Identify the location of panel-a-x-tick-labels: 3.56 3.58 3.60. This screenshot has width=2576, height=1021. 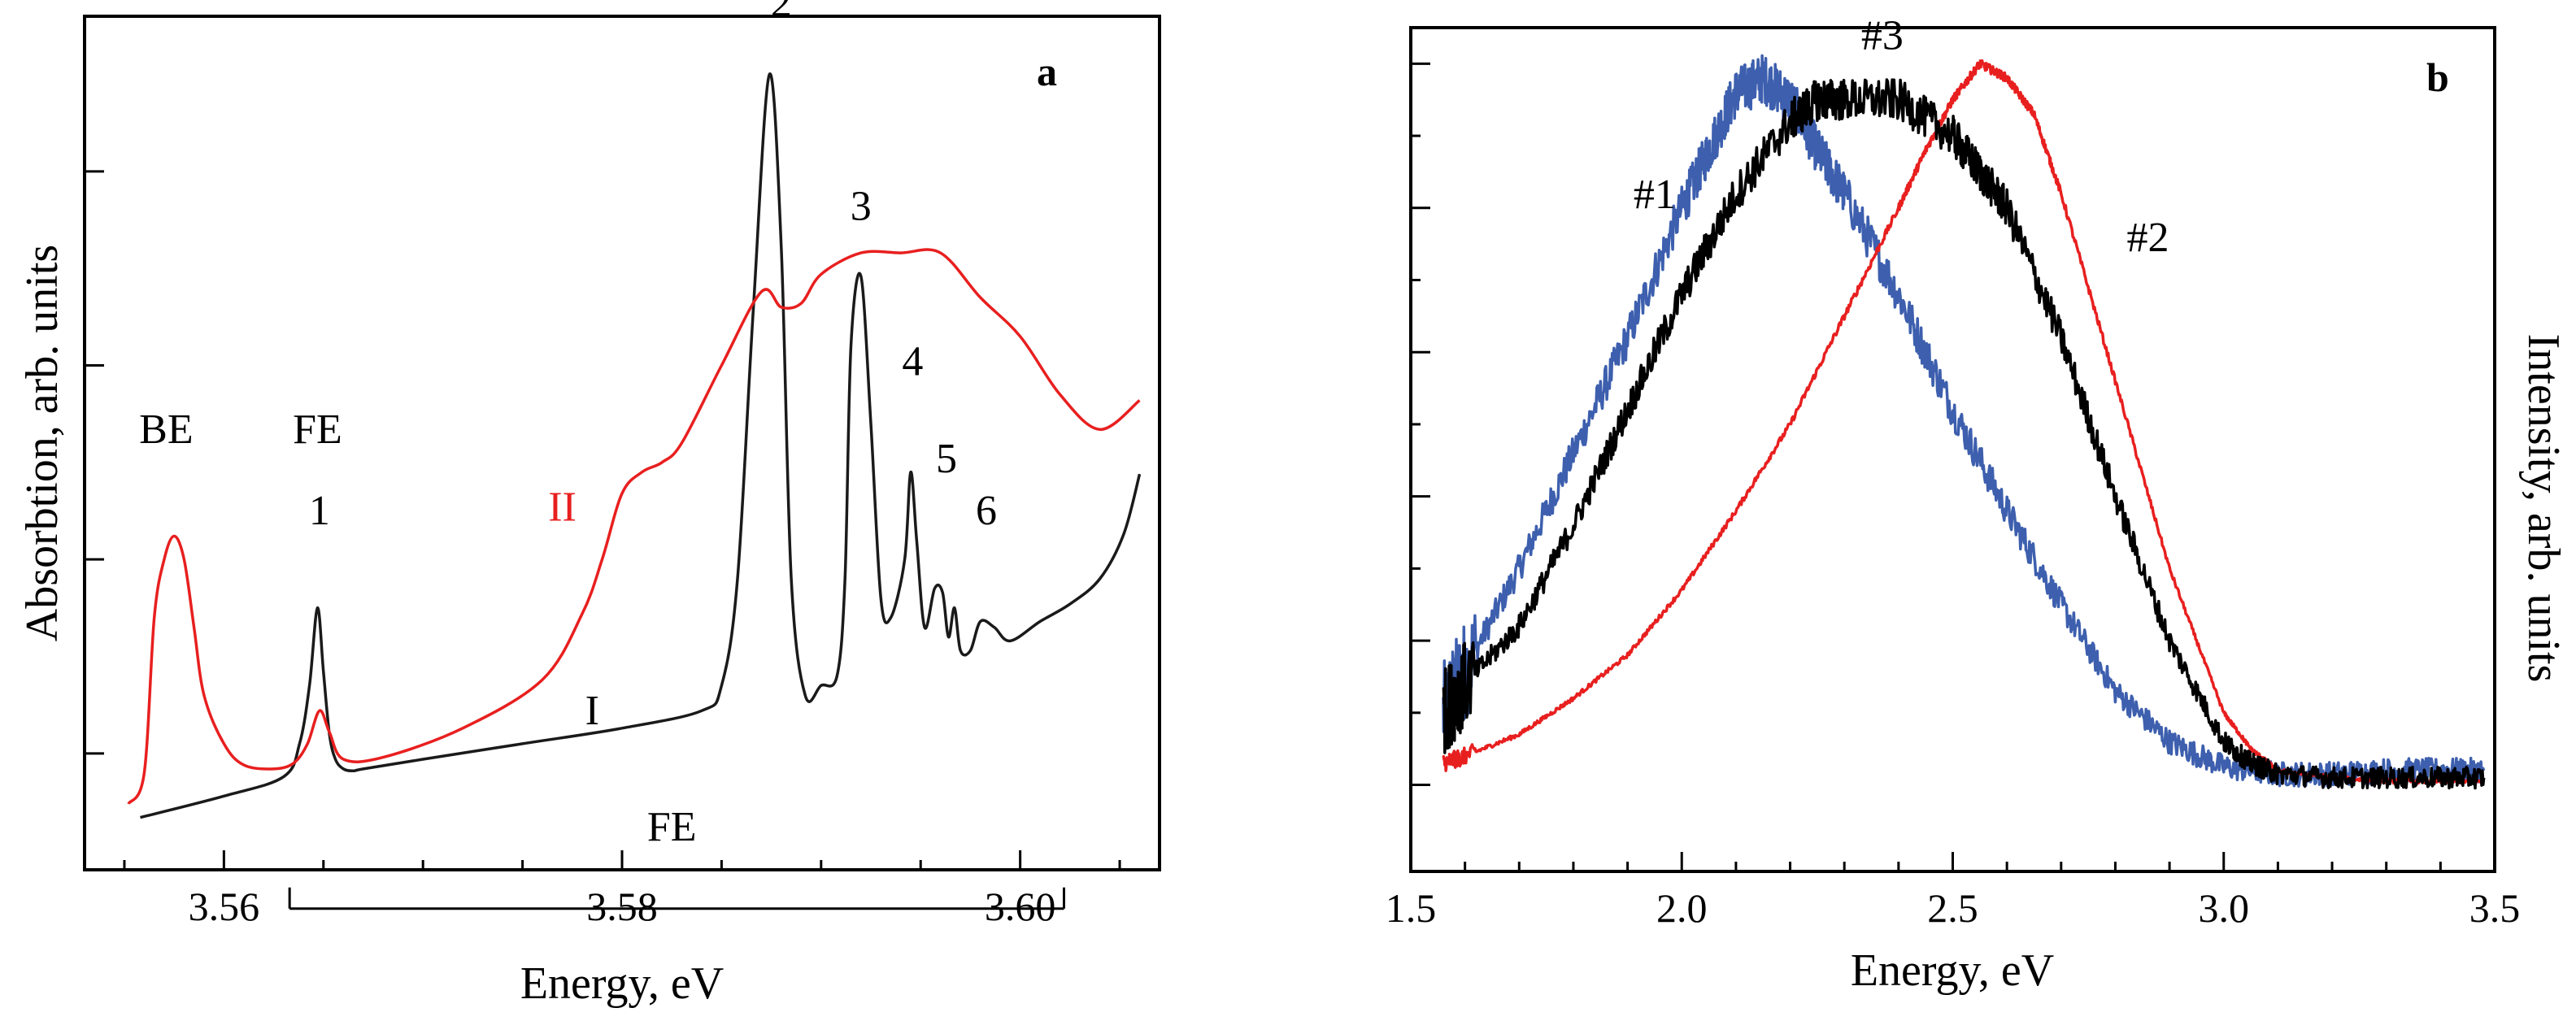
(623, 907).